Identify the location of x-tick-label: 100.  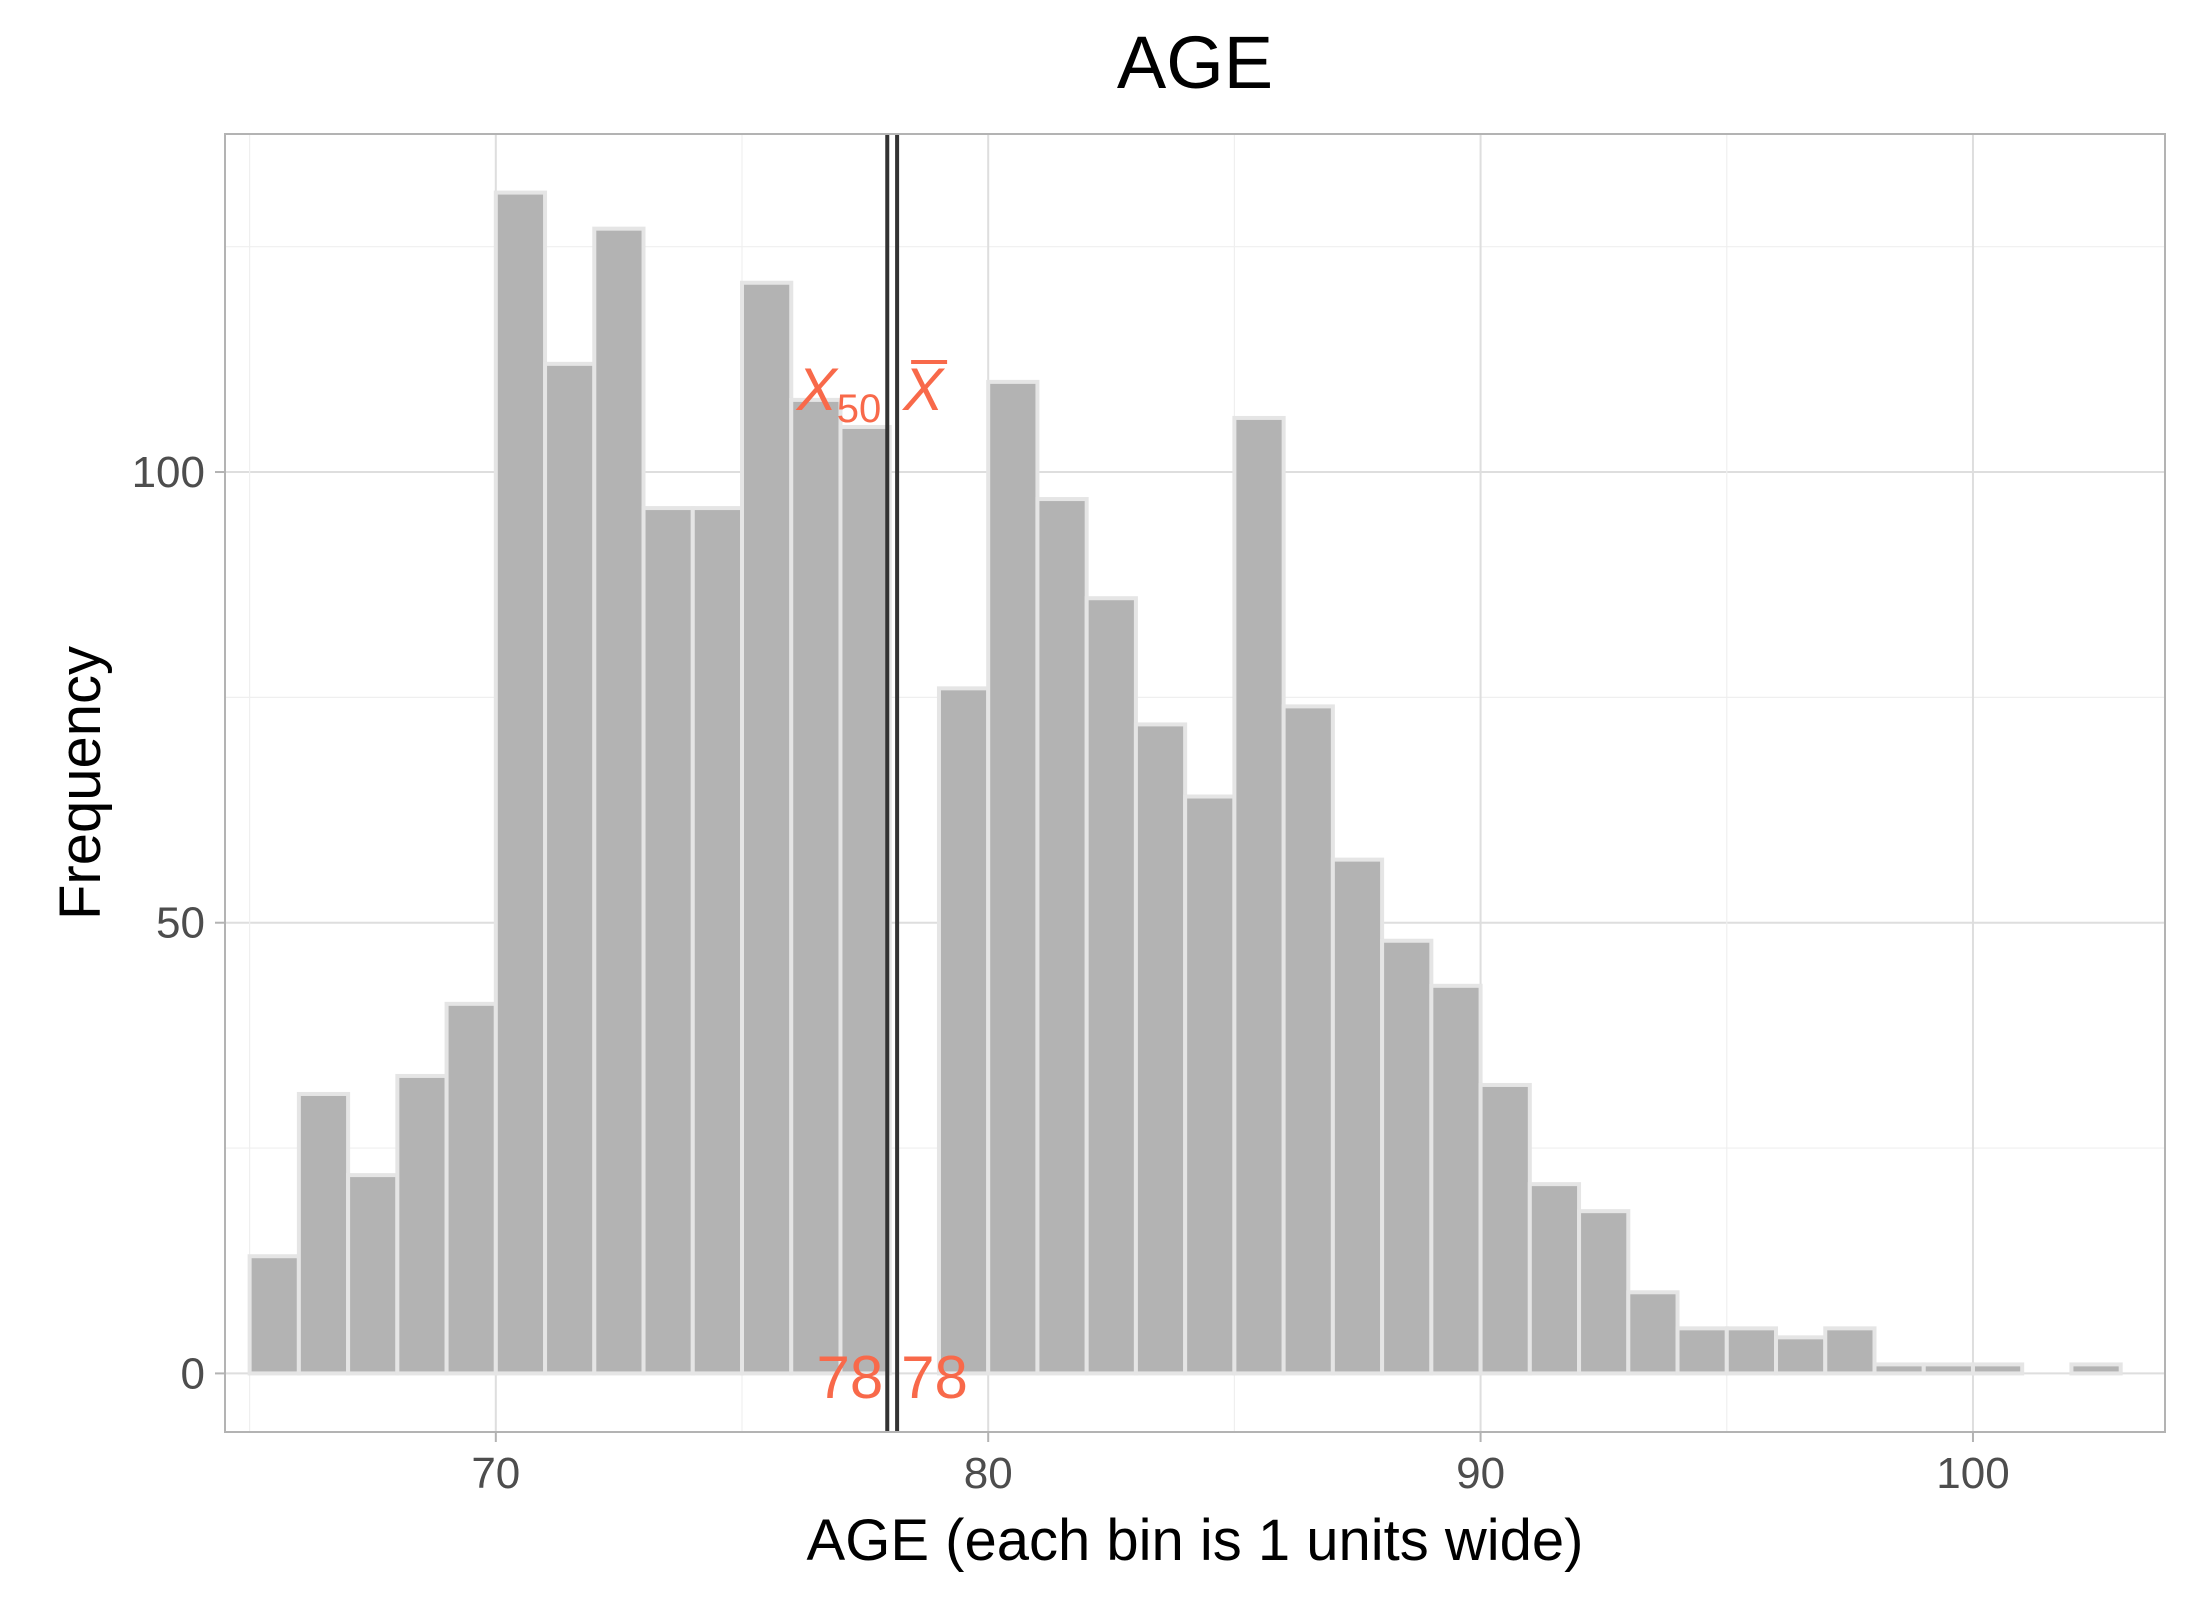
(1972, 1473).